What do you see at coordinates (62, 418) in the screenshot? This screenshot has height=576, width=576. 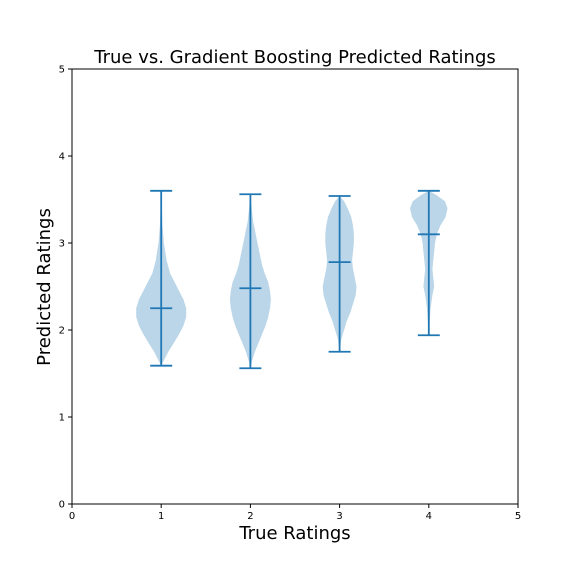 I see `y-tick-label: 1` at bounding box center [62, 418].